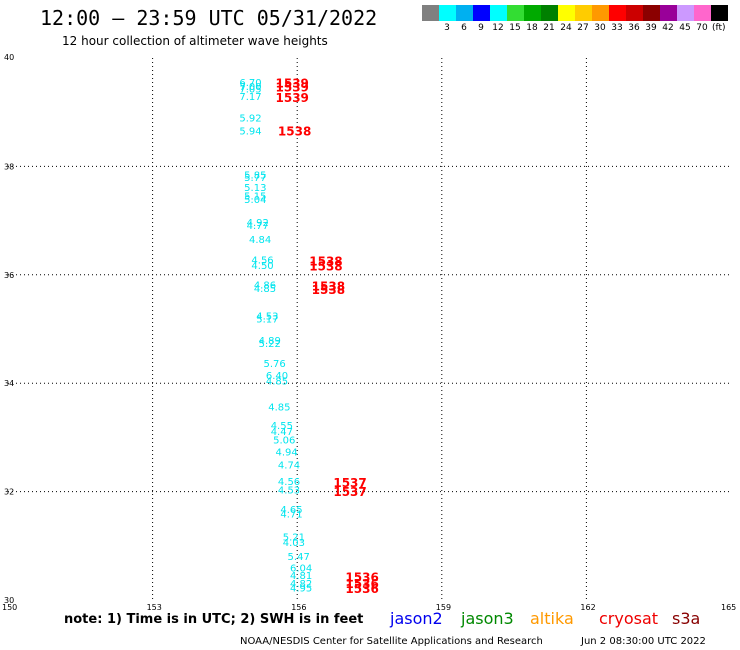 The height and width of the screenshot is (650, 740). What do you see at coordinates (291, 510) in the screenshot?
I see `s3a-wave-height-label: 4.65` at bounding box center [291, 510].